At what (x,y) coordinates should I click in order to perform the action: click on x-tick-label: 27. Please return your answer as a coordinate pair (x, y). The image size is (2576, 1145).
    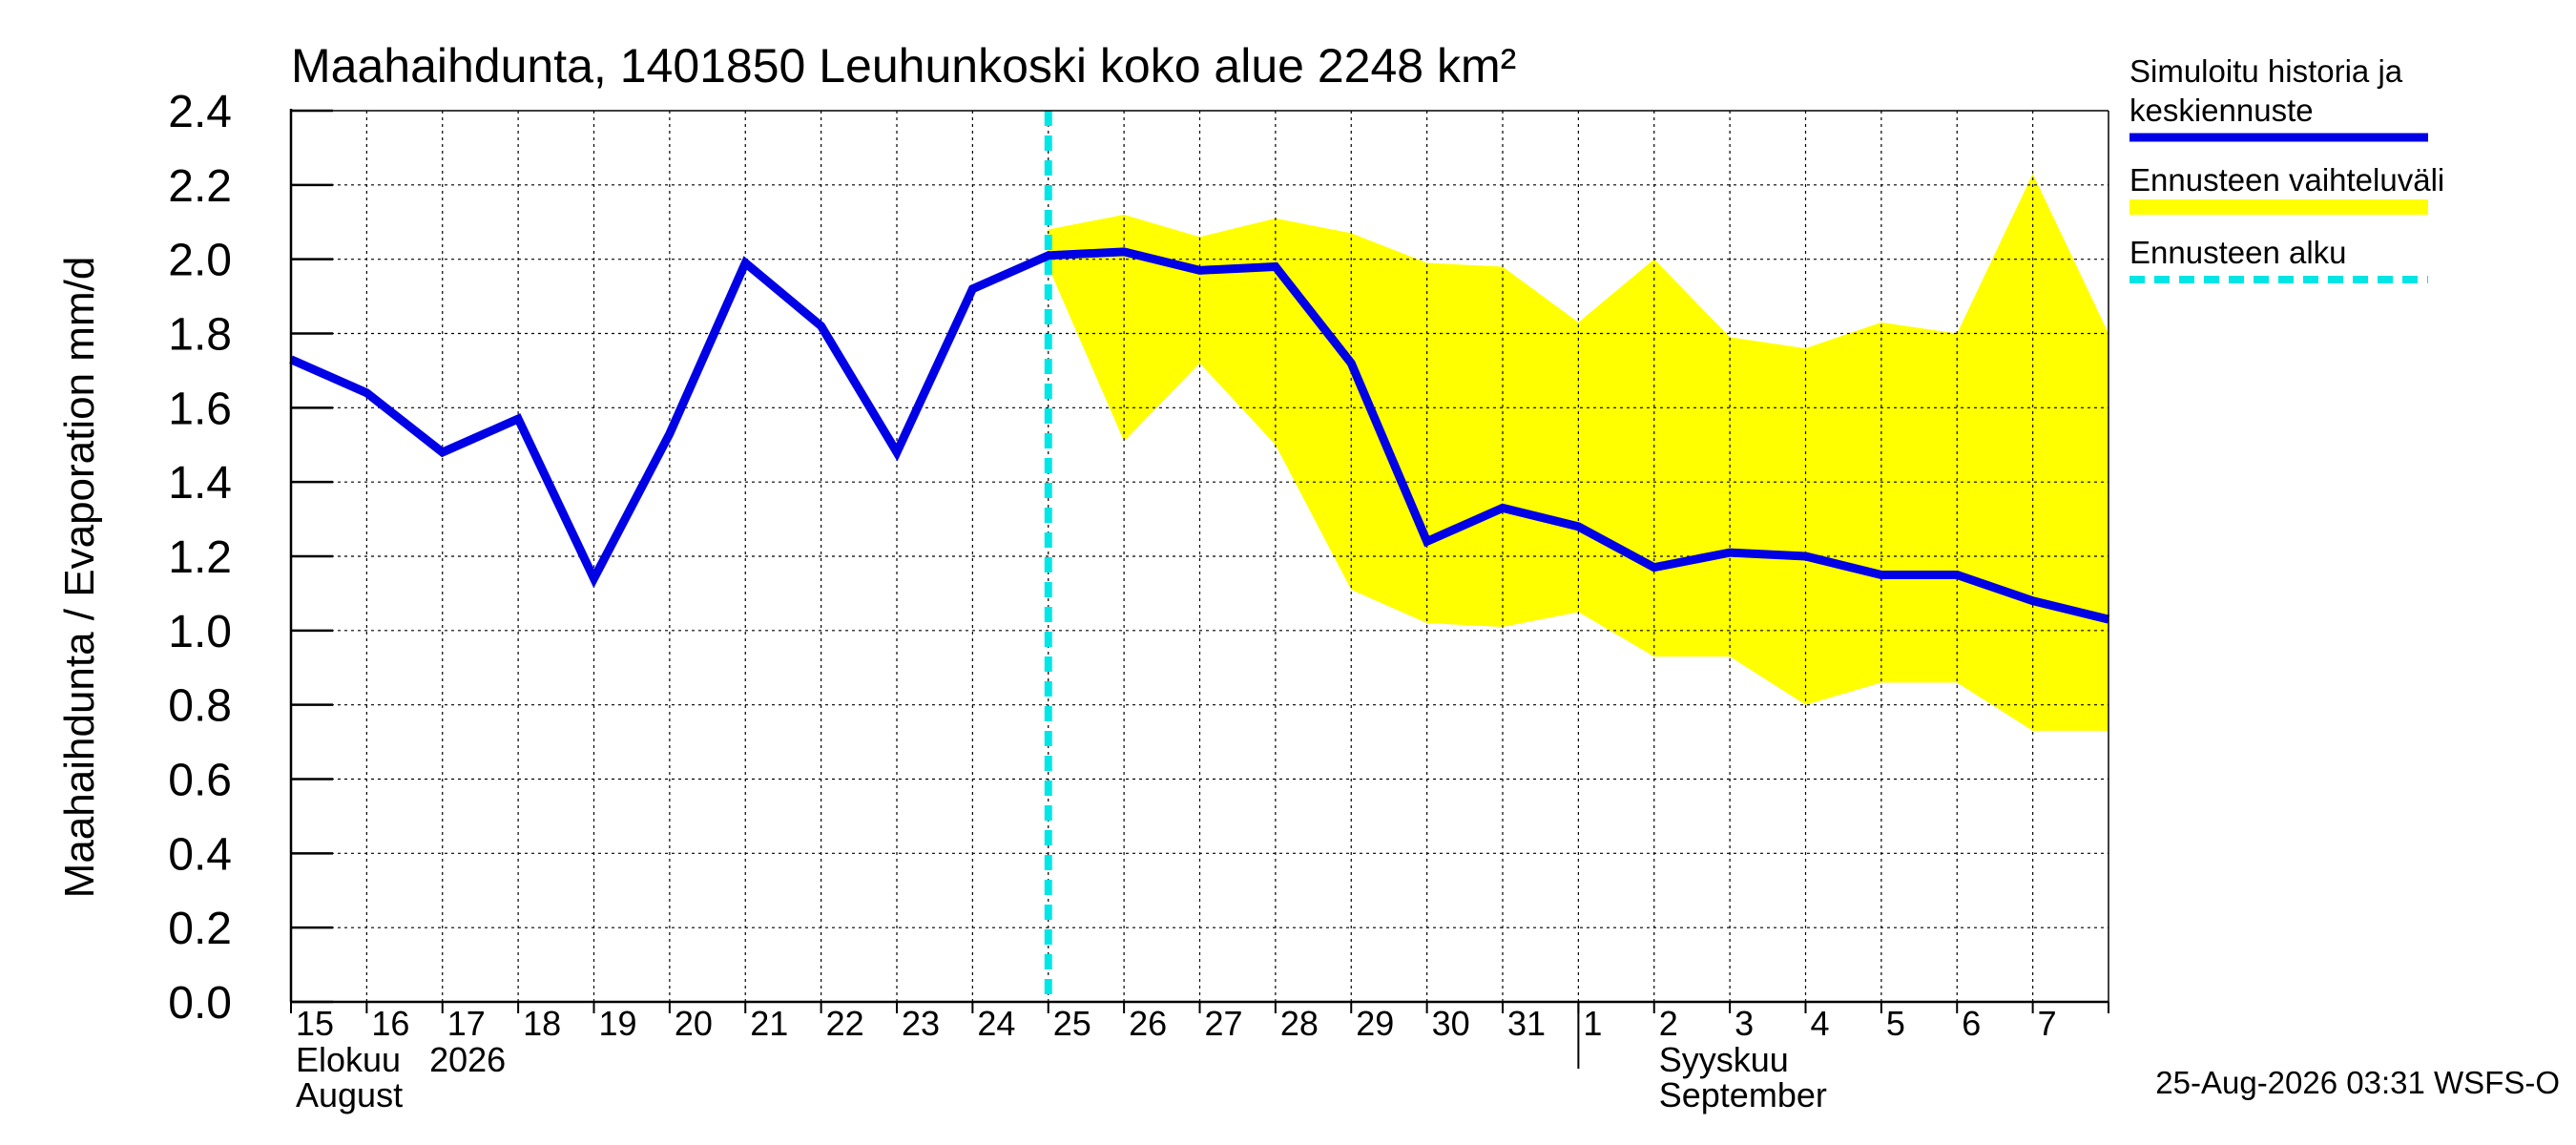
    Looking at the image, I should click on (1224, 1023).